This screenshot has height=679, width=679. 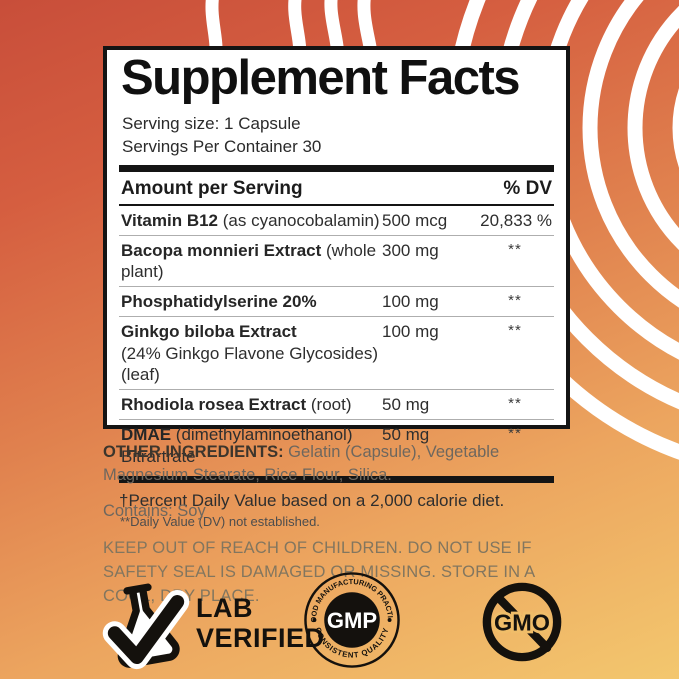 I want to click on lab-verified-badge: LAB VERIFIED, so click(x=212, y=624).